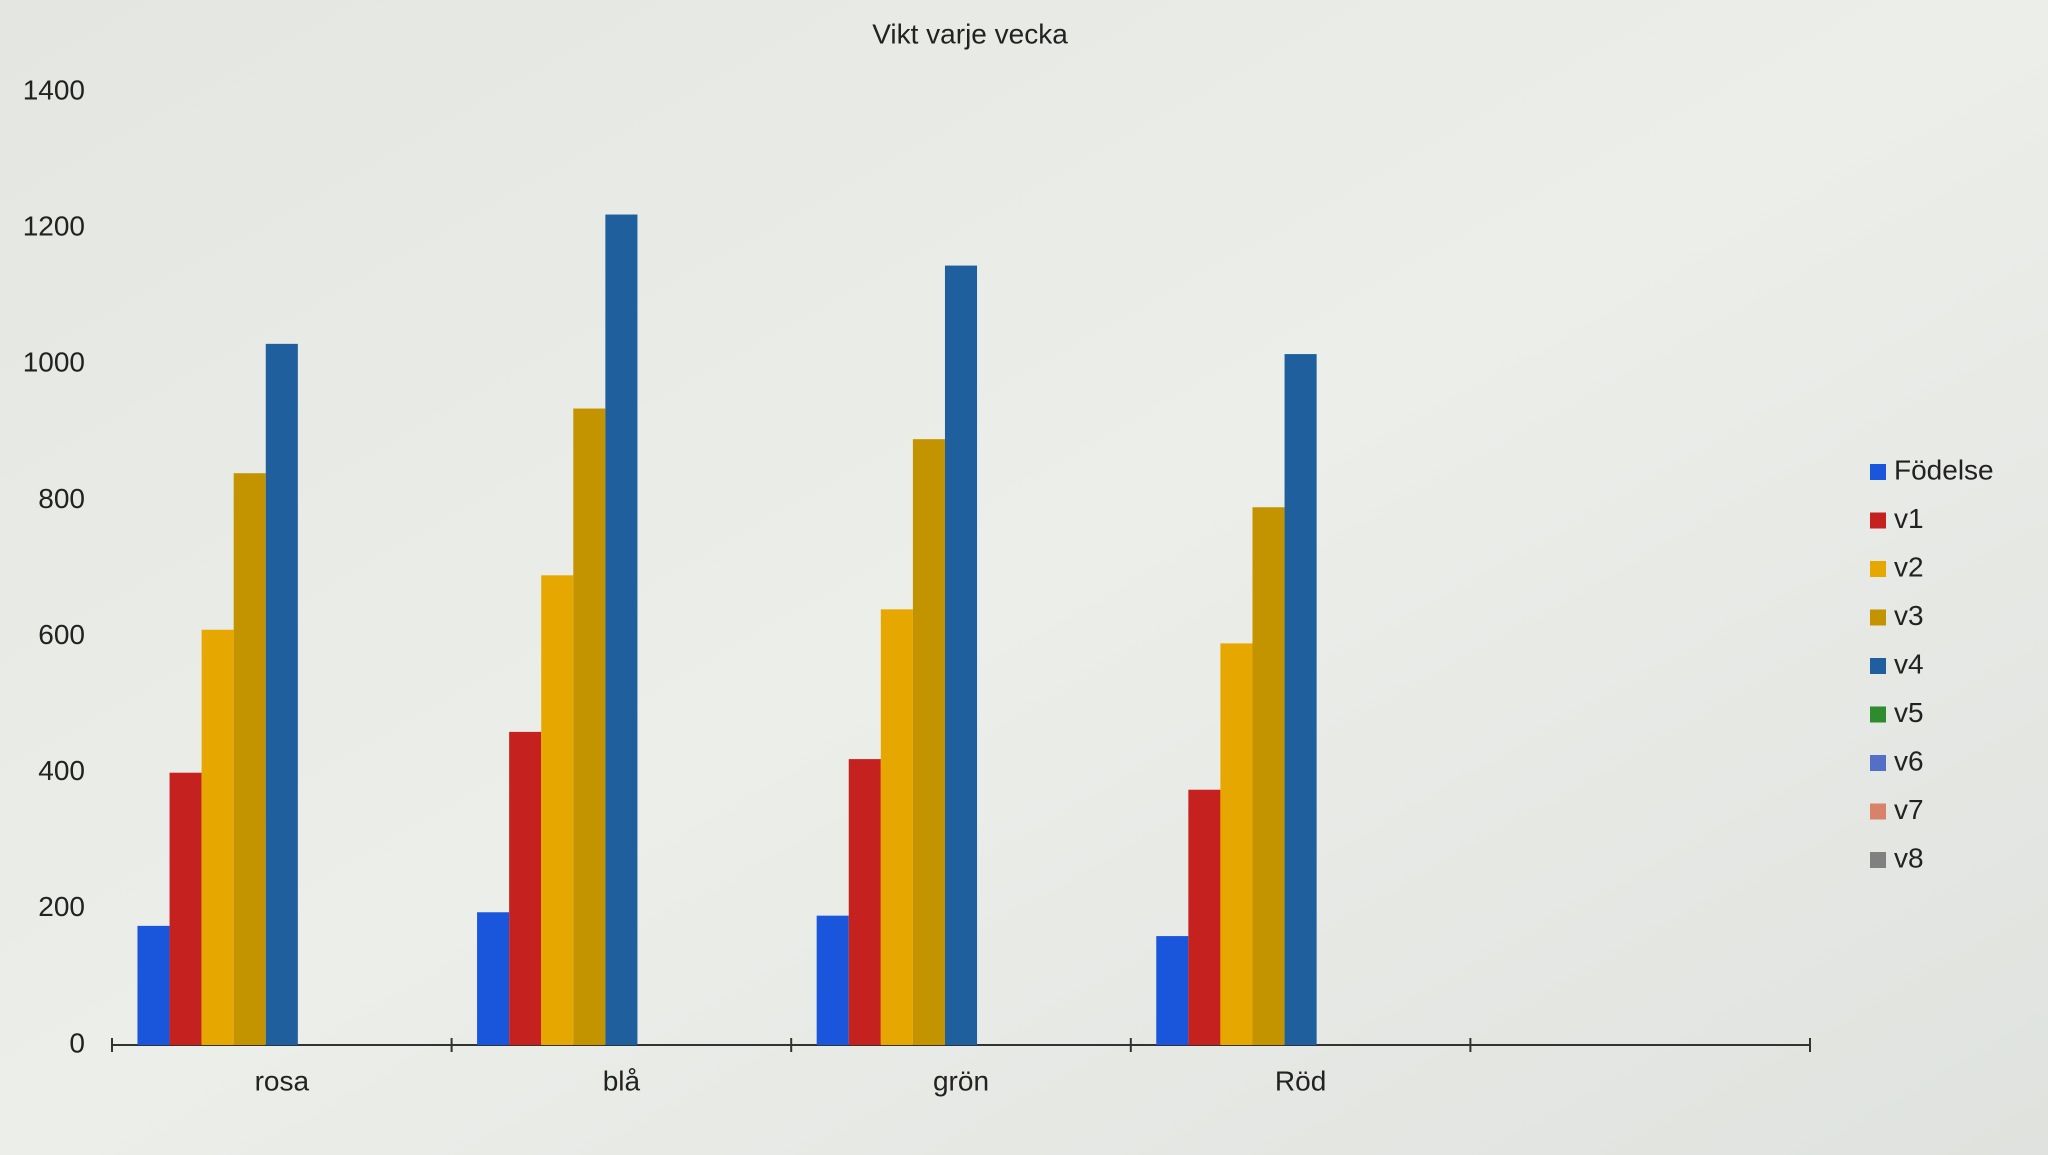 The height and width of the screenshot is (1155, 2048). What do you see at coordinates (61, 906) in the screenshot?
I see `y-tick-label: 200` at bounding box center [61, 906].